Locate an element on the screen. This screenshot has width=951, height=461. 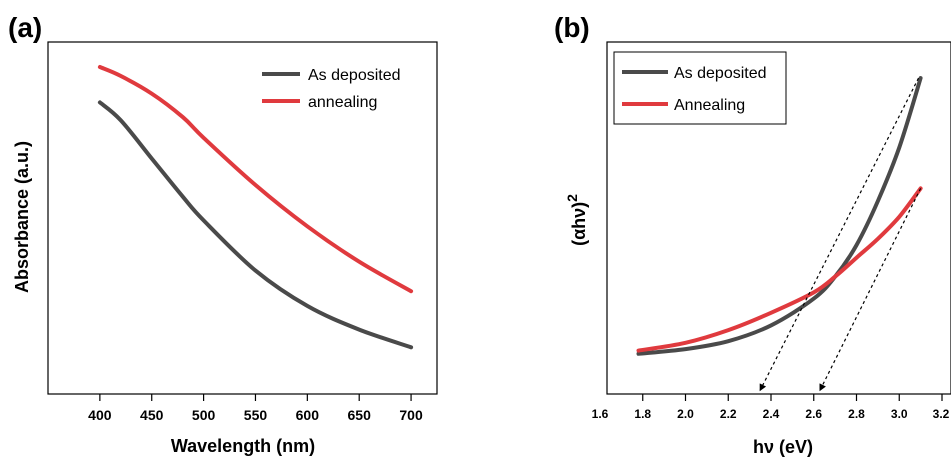
panel-b-ylabel-main: (αhν) is located at coordinates (579, 224).